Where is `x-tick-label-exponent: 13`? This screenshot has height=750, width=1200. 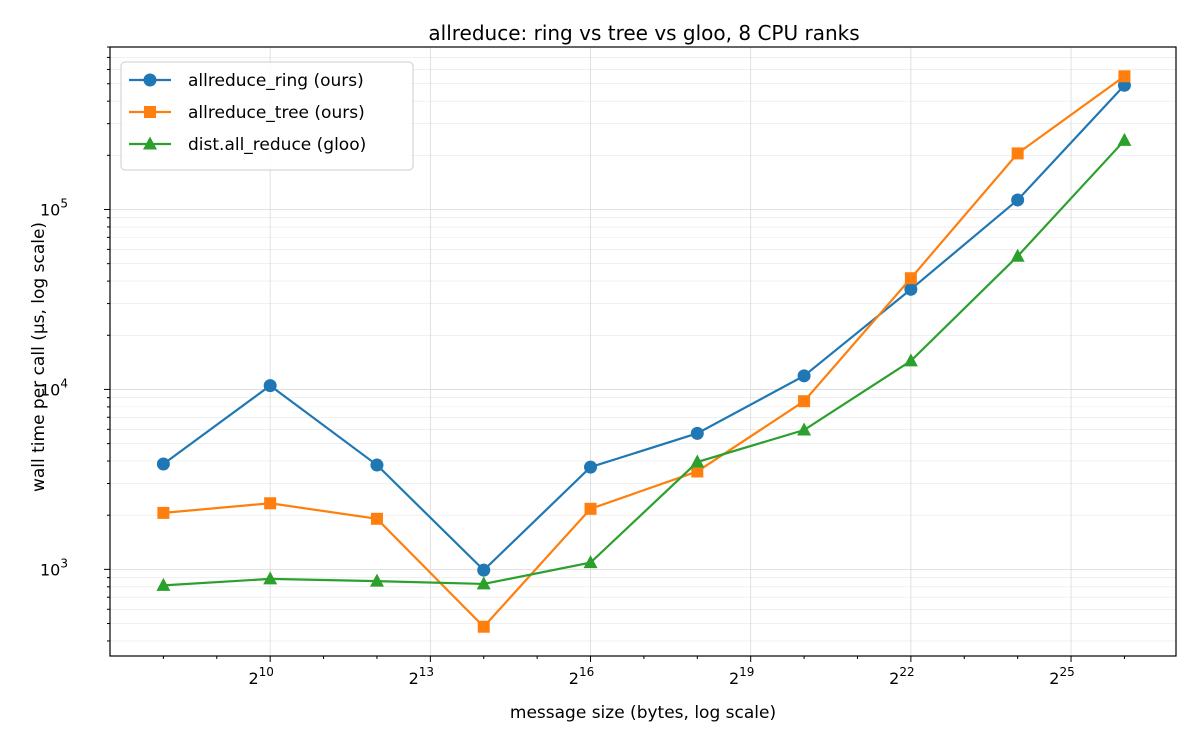 x-tick-label-exponent: 13 is located at coordinates (426, 672).